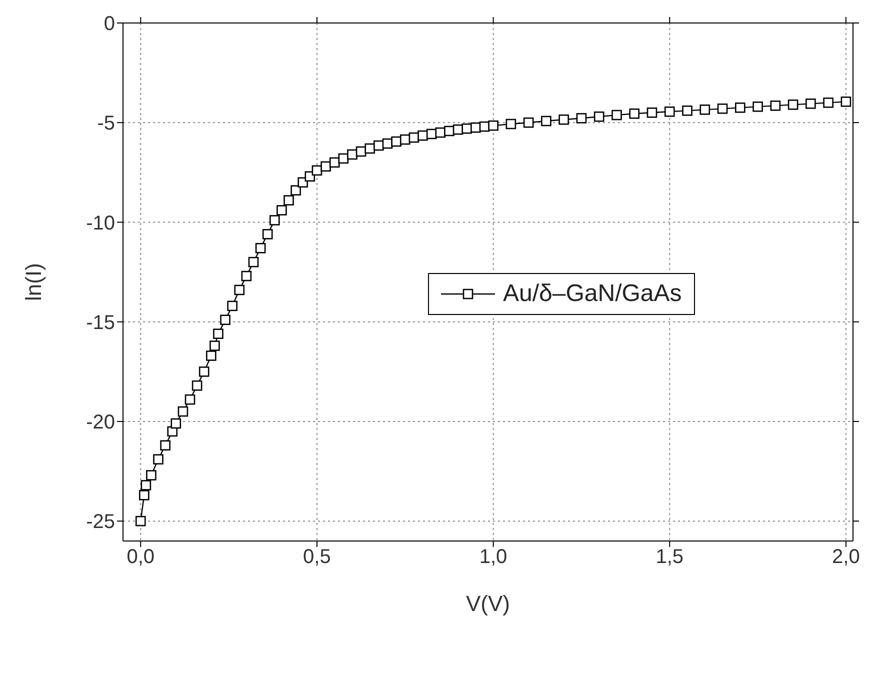 This screenshot has height=684, width=878. What do you see at coordinates (100, 423) in the screenshot?
I see `y-tick-label: -20` at bounding box center [100, 423].